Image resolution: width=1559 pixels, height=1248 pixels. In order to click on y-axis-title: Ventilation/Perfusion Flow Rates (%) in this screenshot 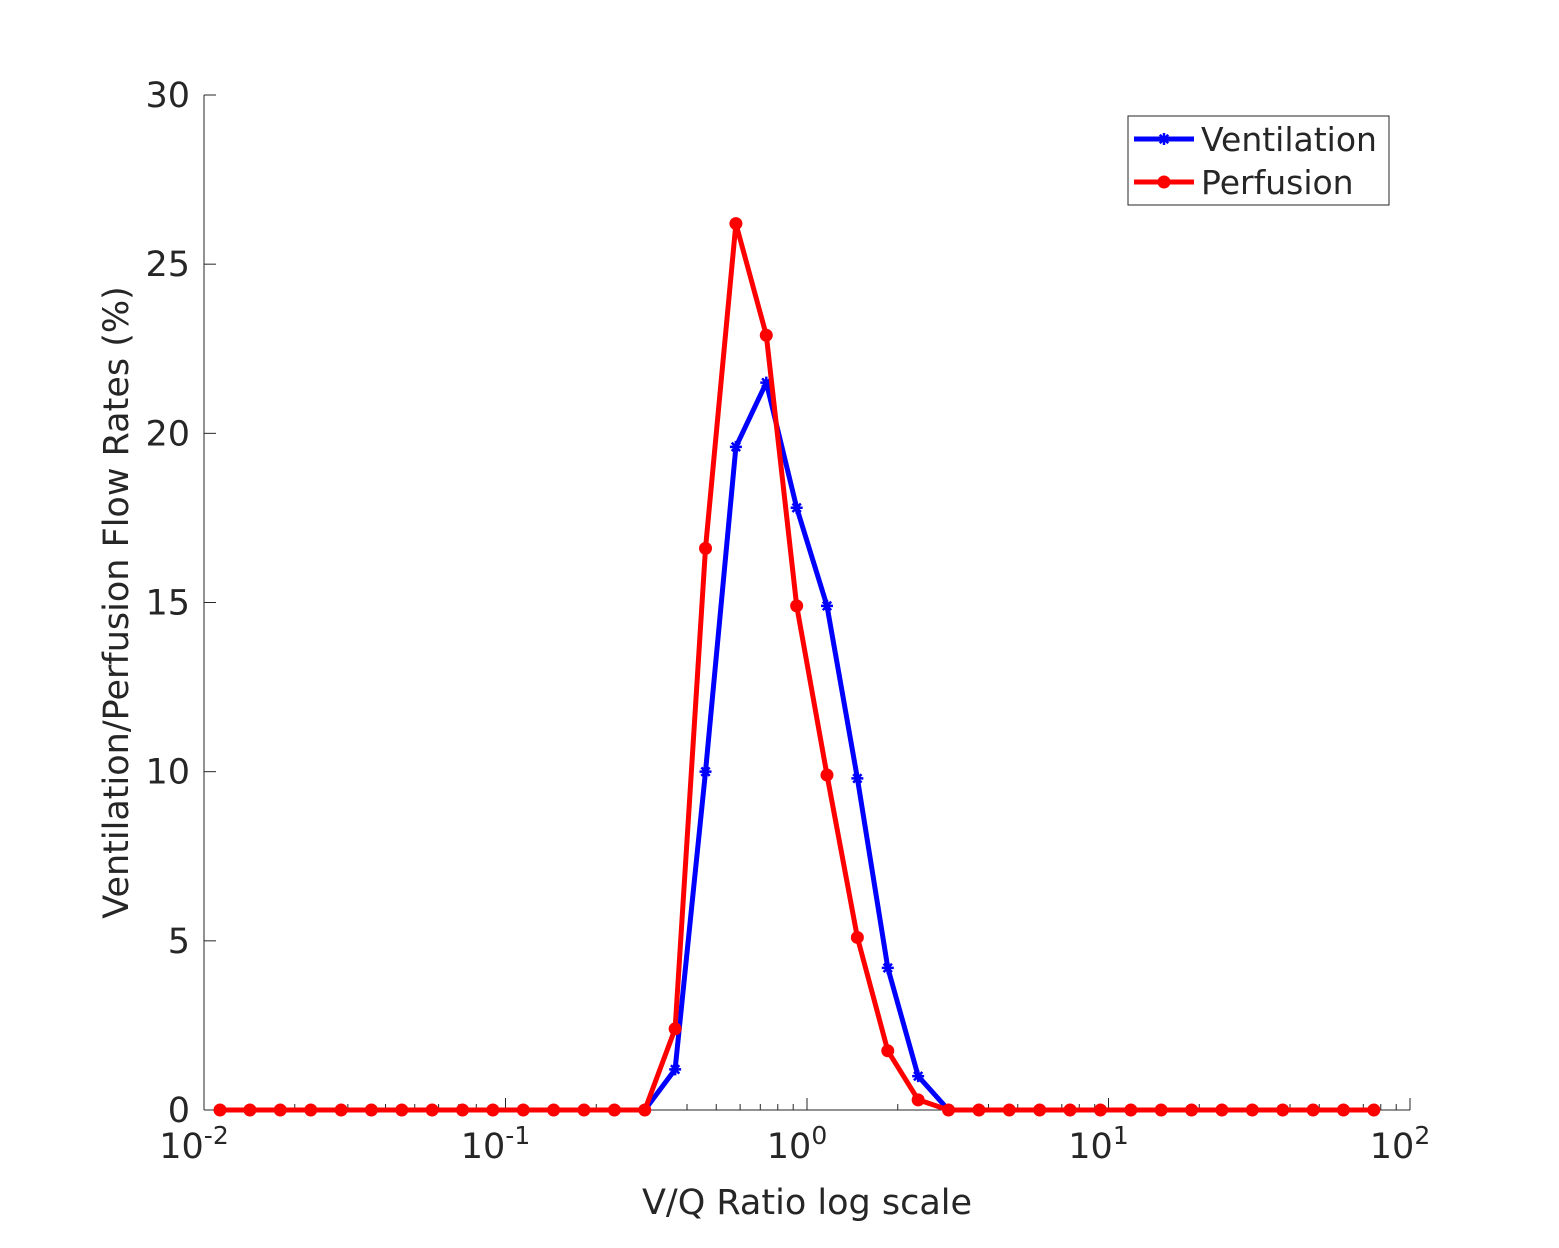, I will do `click(117, 602)`.